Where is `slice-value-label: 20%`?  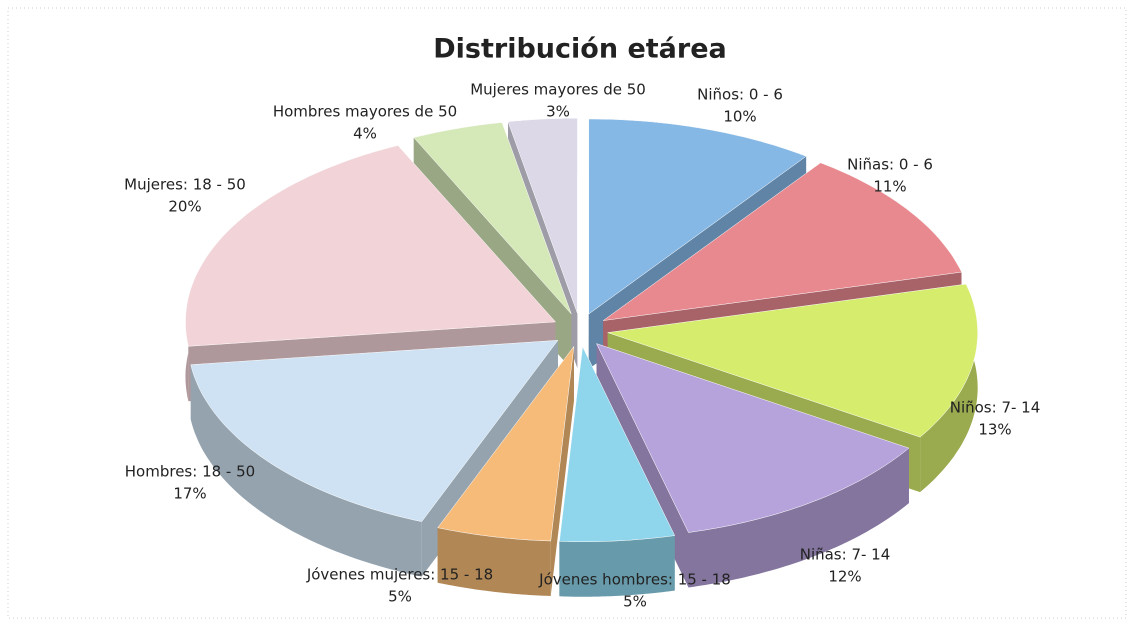 slice-value-label: 20% is located at coordinates (184, 207).